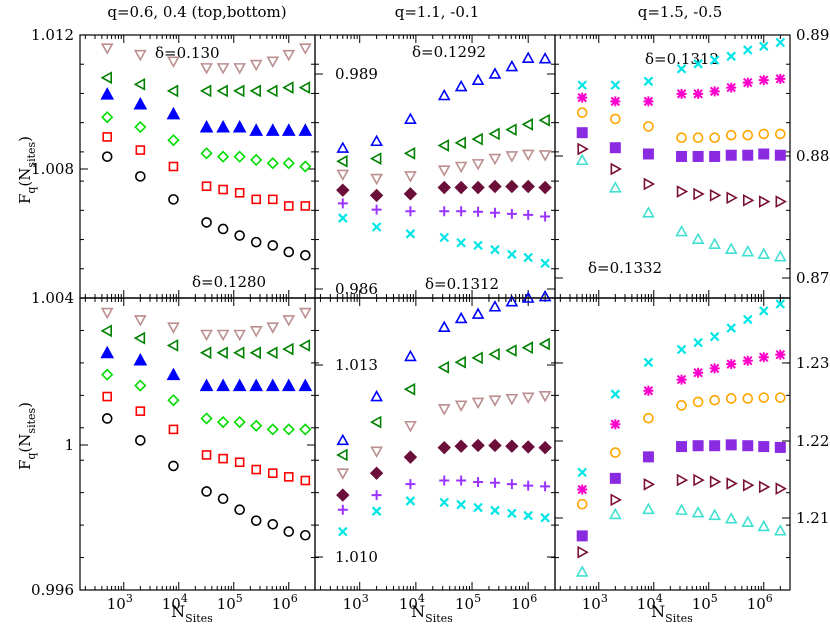 This screenshot has height=632, width=830. I want to click on y-tick-label: 0.89, so click(812, 35).